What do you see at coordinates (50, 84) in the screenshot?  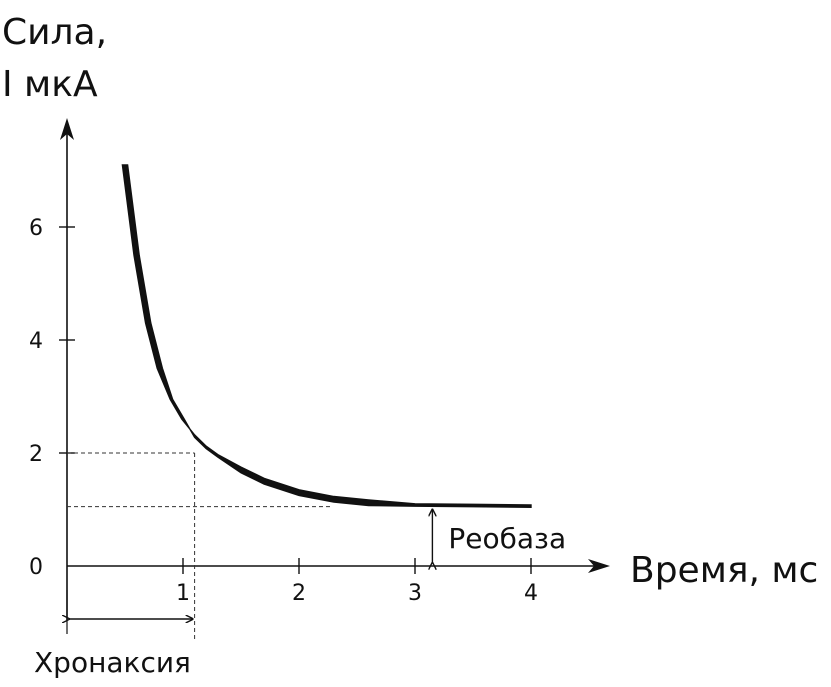 I see `y-axis-label-line2: I мкА` at bounding box center [50, 84].